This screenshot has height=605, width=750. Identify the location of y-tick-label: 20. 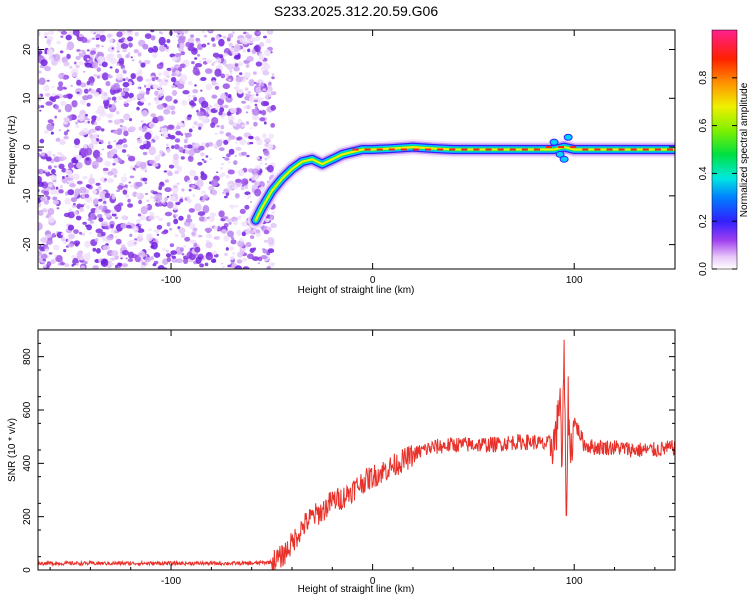
(27, 50).